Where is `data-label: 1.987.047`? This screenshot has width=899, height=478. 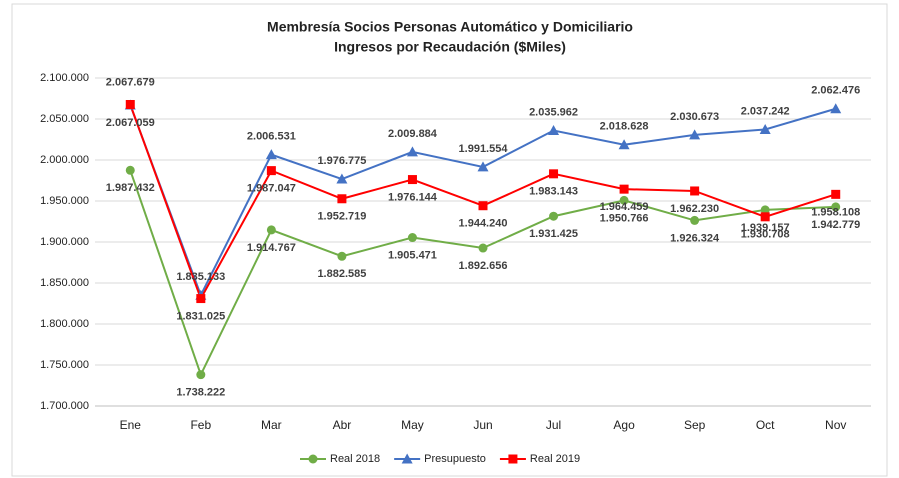
data-label: 1.987.047 is located at coordinates (271, 189).